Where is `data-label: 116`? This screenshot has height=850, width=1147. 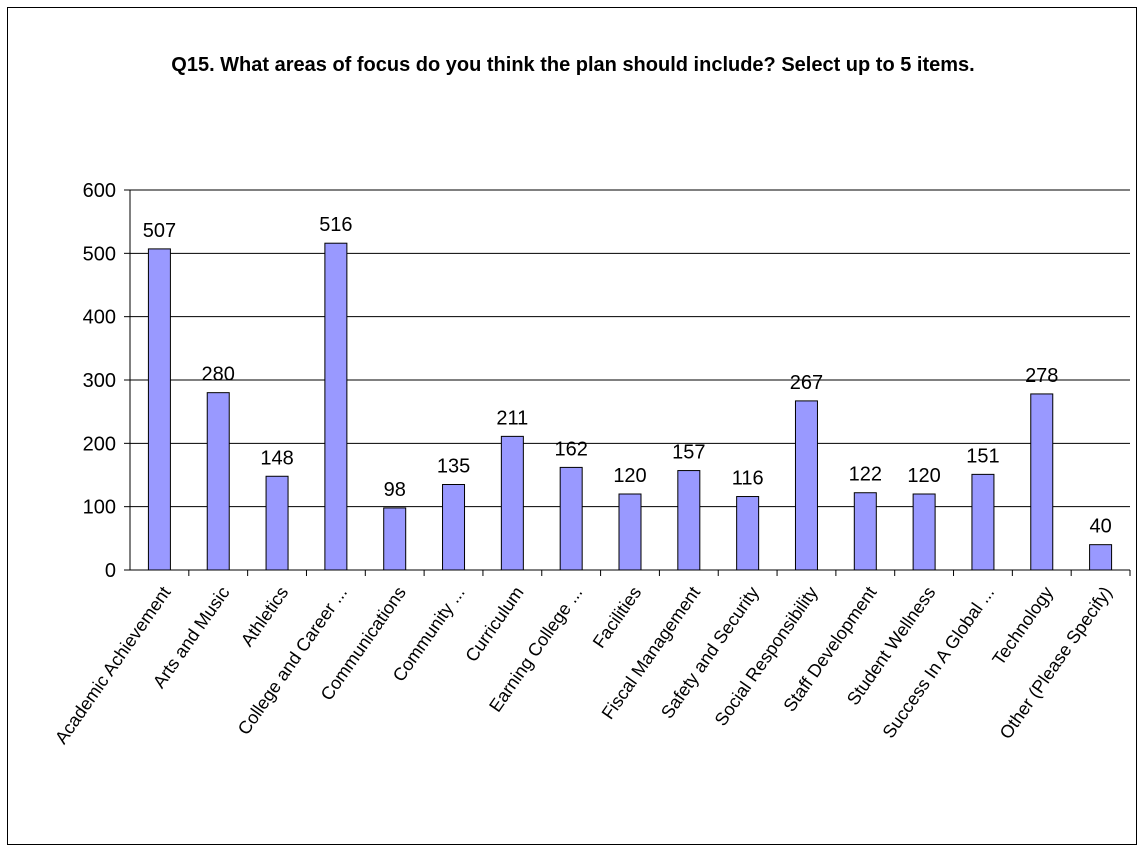 data-label: 116 is located at coordinates (748, 479).